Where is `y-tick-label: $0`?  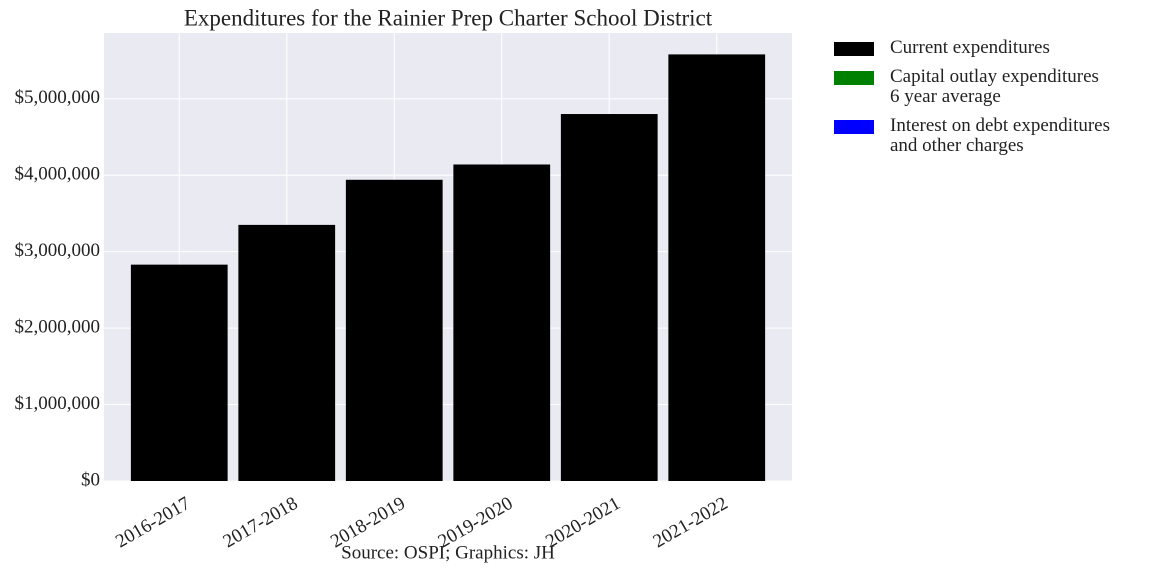 y-tick-label: $0 is located at coordinates (90, 479).